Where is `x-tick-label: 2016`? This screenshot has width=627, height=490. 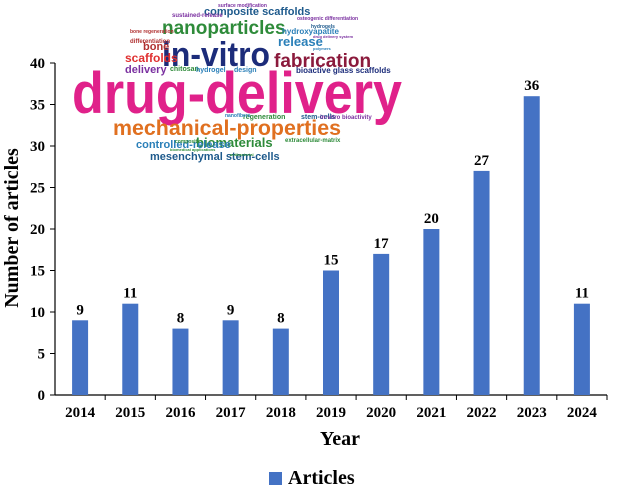 x-tick-label: 2016 is located at coordinates (180, 413).